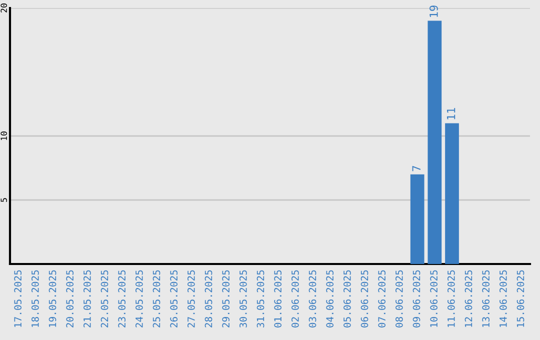 Image resolution: width=540 pixels, height=340 pixels. I want to click on x-tick-label: 22.05.2025, so click(104, 299).